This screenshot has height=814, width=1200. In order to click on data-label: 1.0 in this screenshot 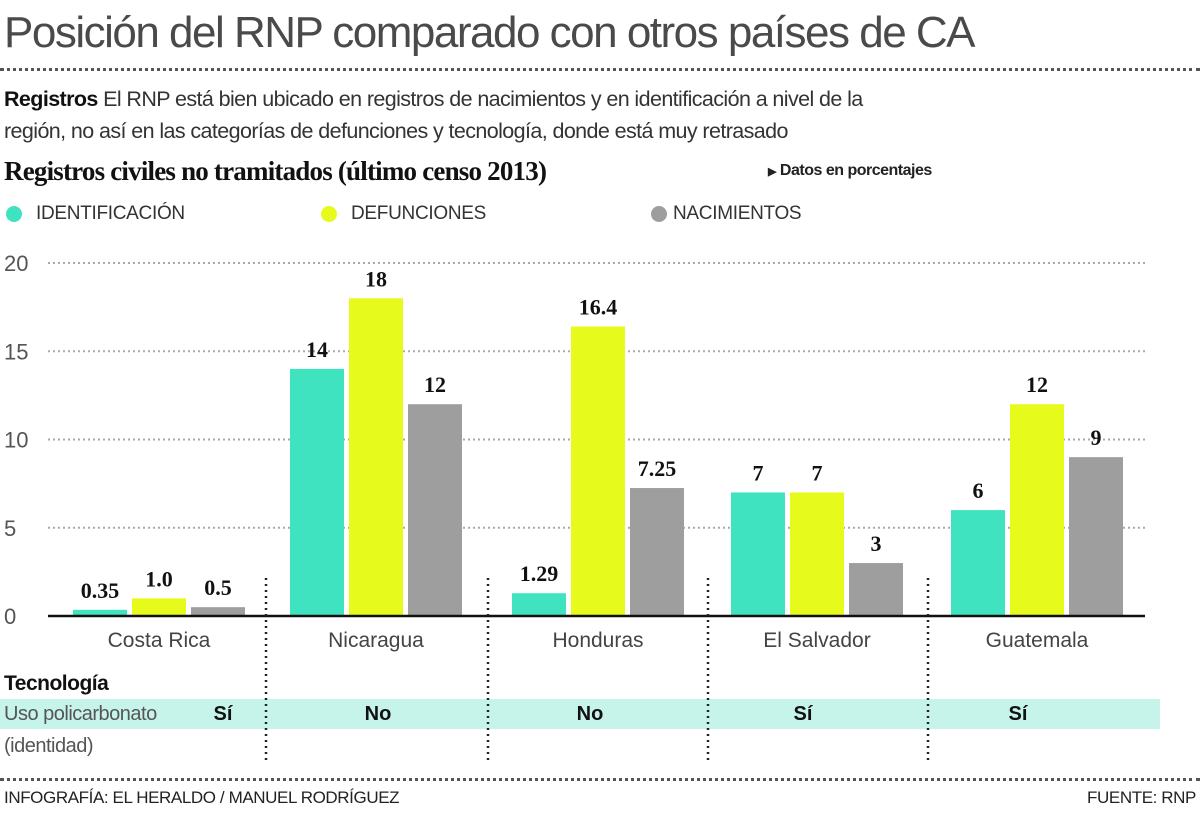, I will do `click(159, 578)`.